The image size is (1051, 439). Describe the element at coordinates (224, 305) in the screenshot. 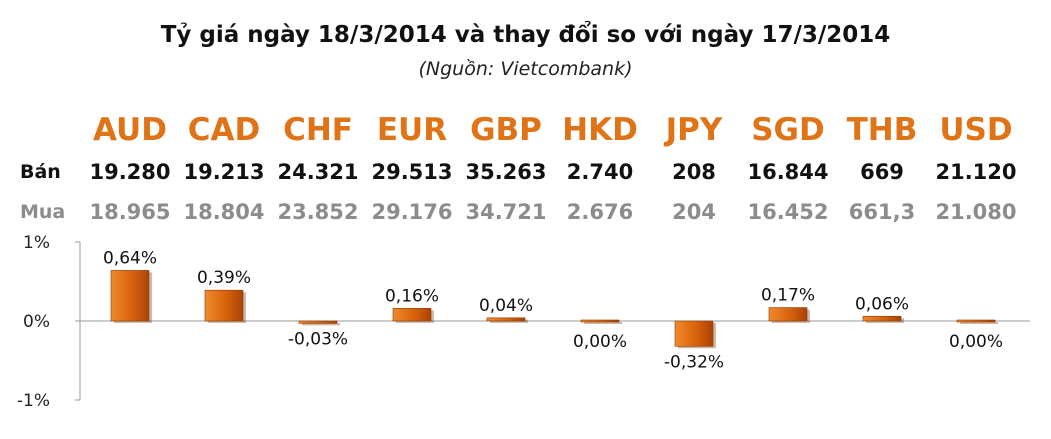

I see `bar-cad` at that location.